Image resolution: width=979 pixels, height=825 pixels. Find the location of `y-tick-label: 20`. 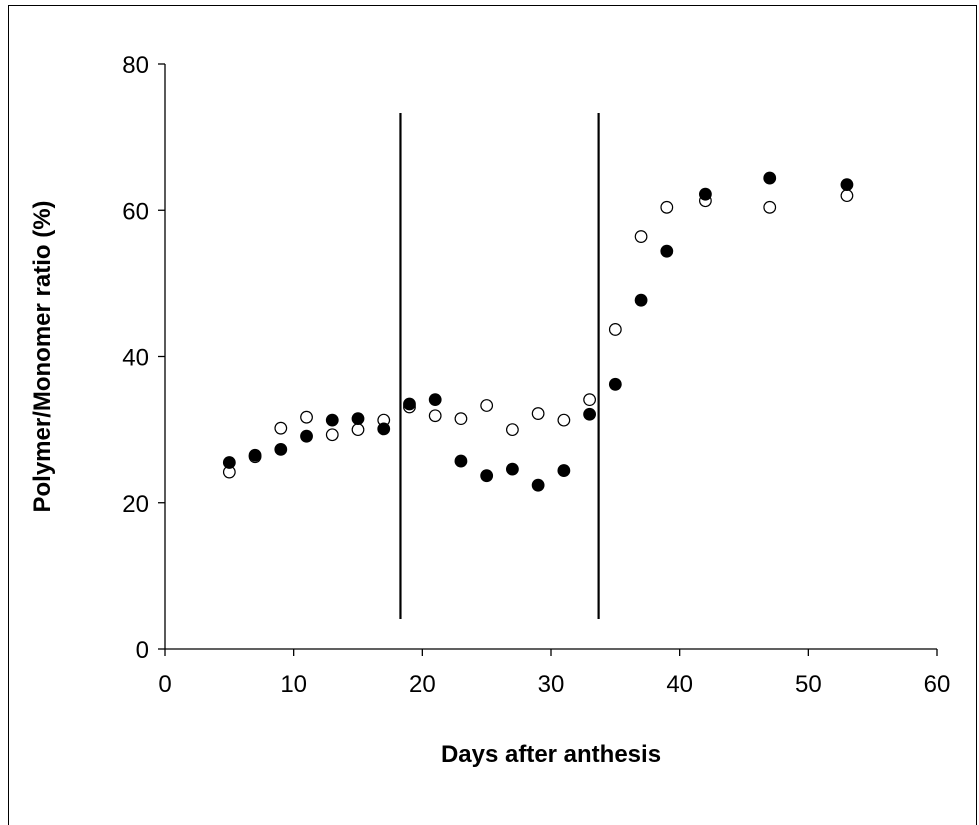

y-tick-label: 20 is located at coordinates (135, 504).